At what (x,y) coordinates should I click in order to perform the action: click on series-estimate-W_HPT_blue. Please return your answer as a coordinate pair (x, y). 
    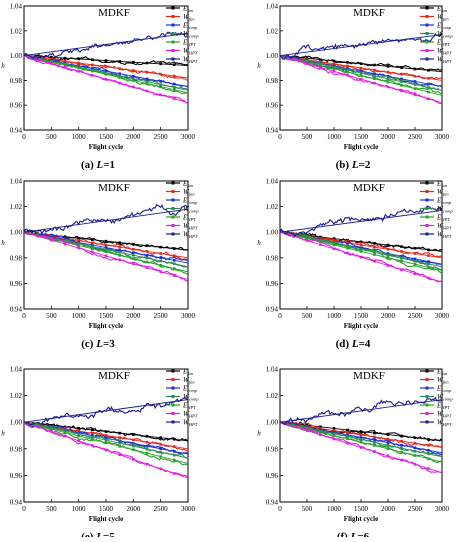
    Looking at the image, I should click on (106, 219).